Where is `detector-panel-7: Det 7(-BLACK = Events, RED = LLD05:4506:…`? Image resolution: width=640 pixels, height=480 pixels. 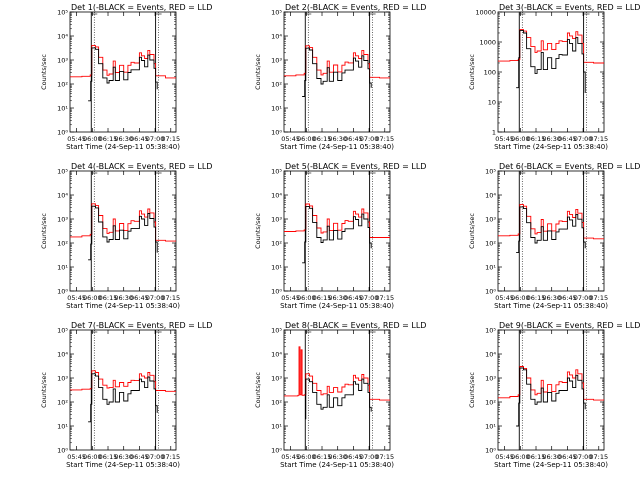
detector-panel-7: Det 7(-BLACK = Events, RED = LLD05:4506:… is located at coordinates (126, 395).